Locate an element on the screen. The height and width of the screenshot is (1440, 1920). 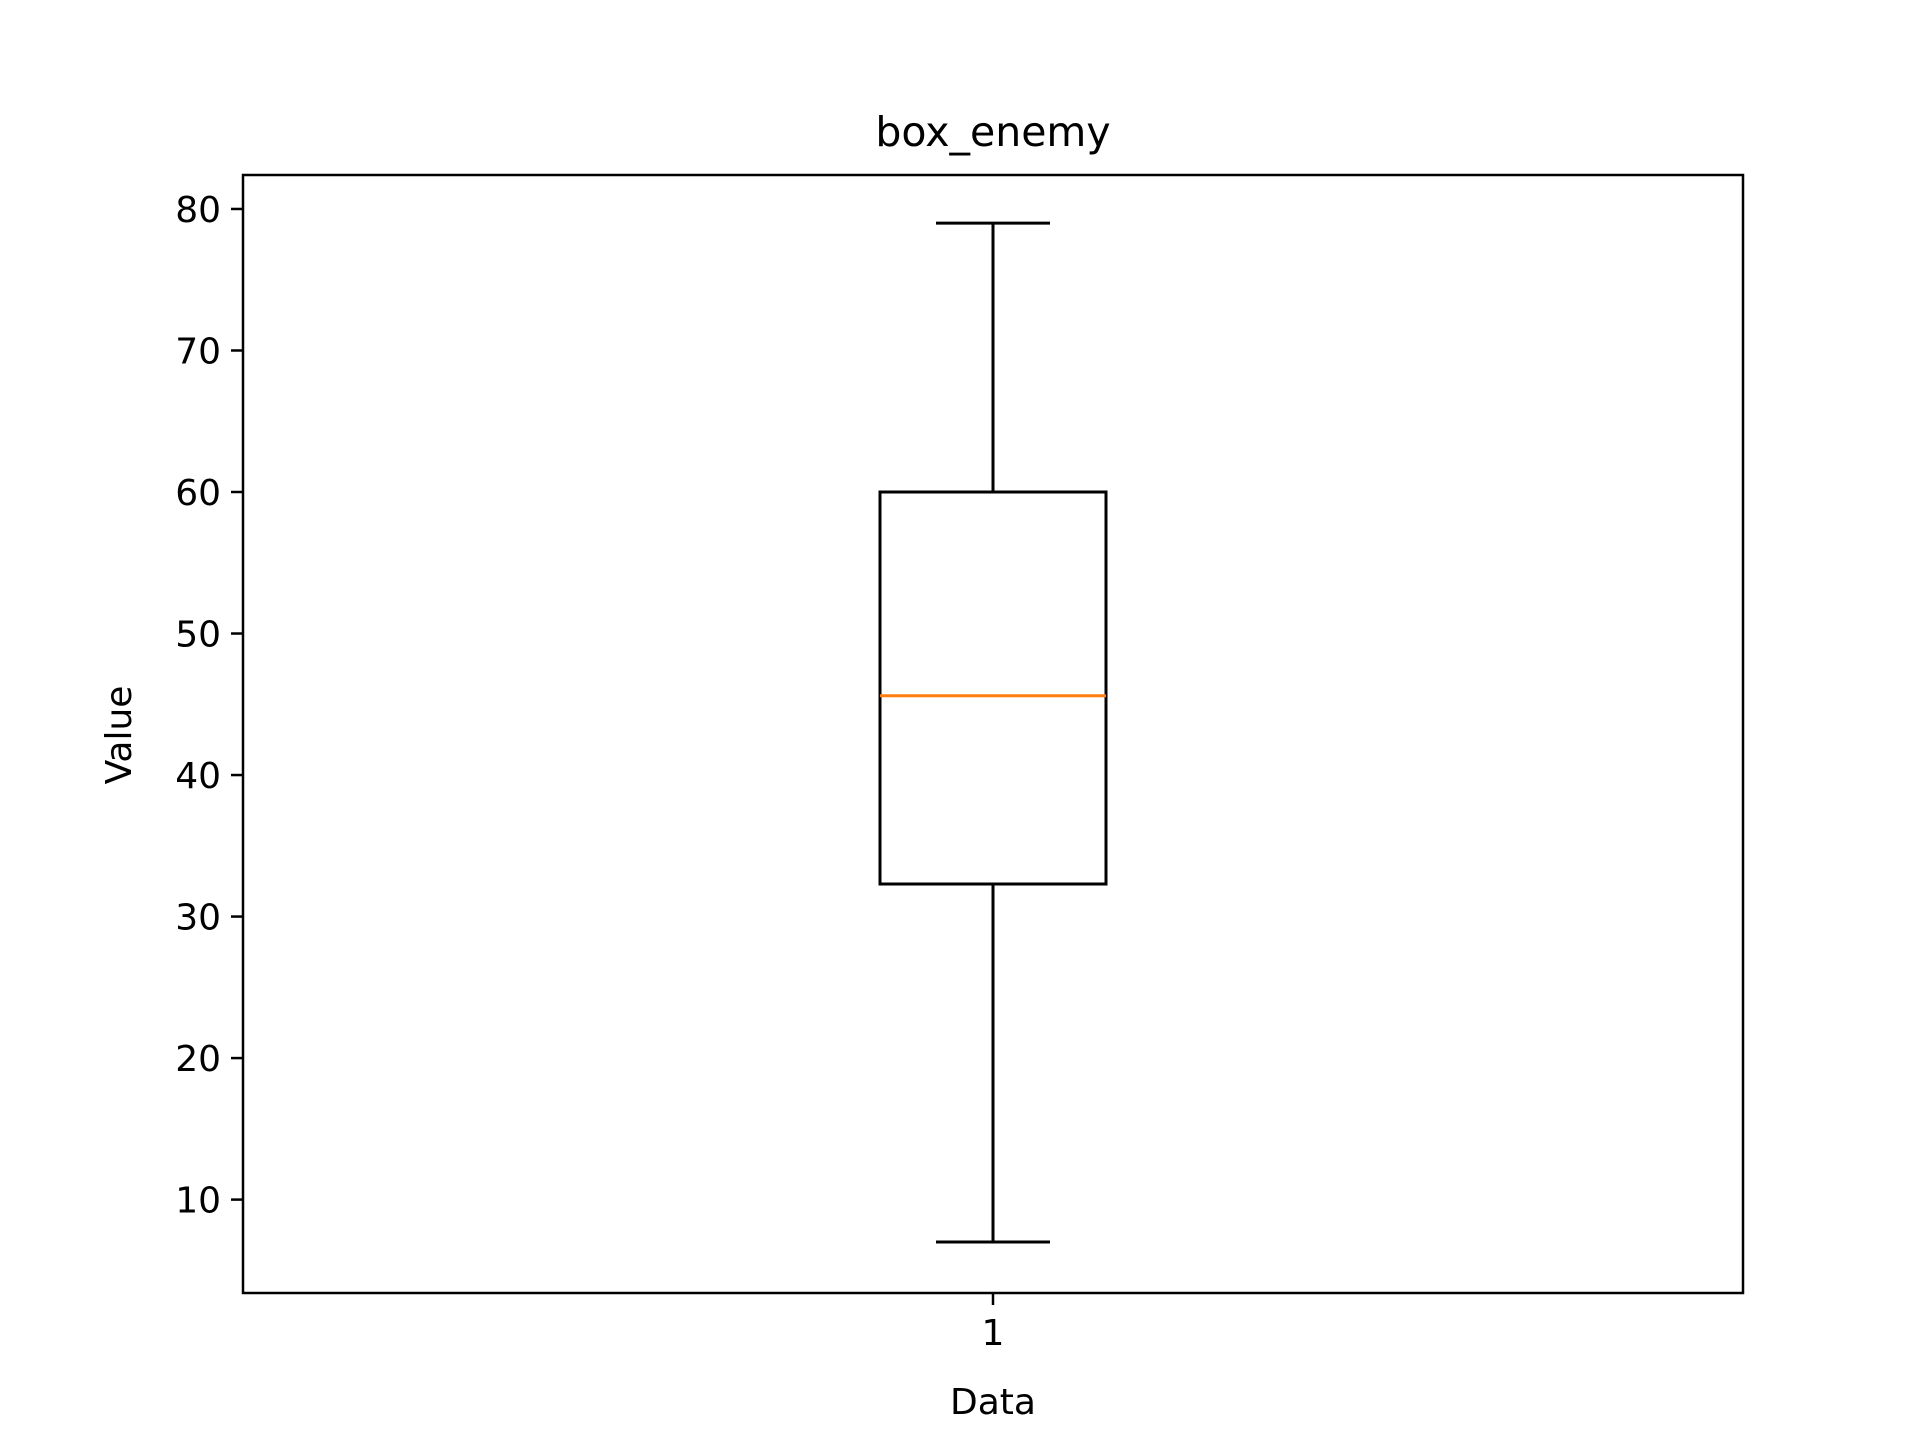
y-tick-label: 30 is located at coordinates (198, 918).